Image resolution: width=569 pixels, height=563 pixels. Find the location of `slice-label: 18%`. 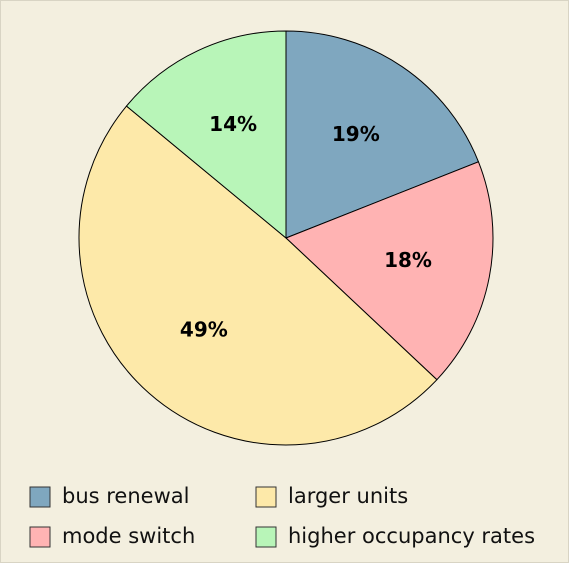

slice-label: 18% is located at coordinates (408, 260).